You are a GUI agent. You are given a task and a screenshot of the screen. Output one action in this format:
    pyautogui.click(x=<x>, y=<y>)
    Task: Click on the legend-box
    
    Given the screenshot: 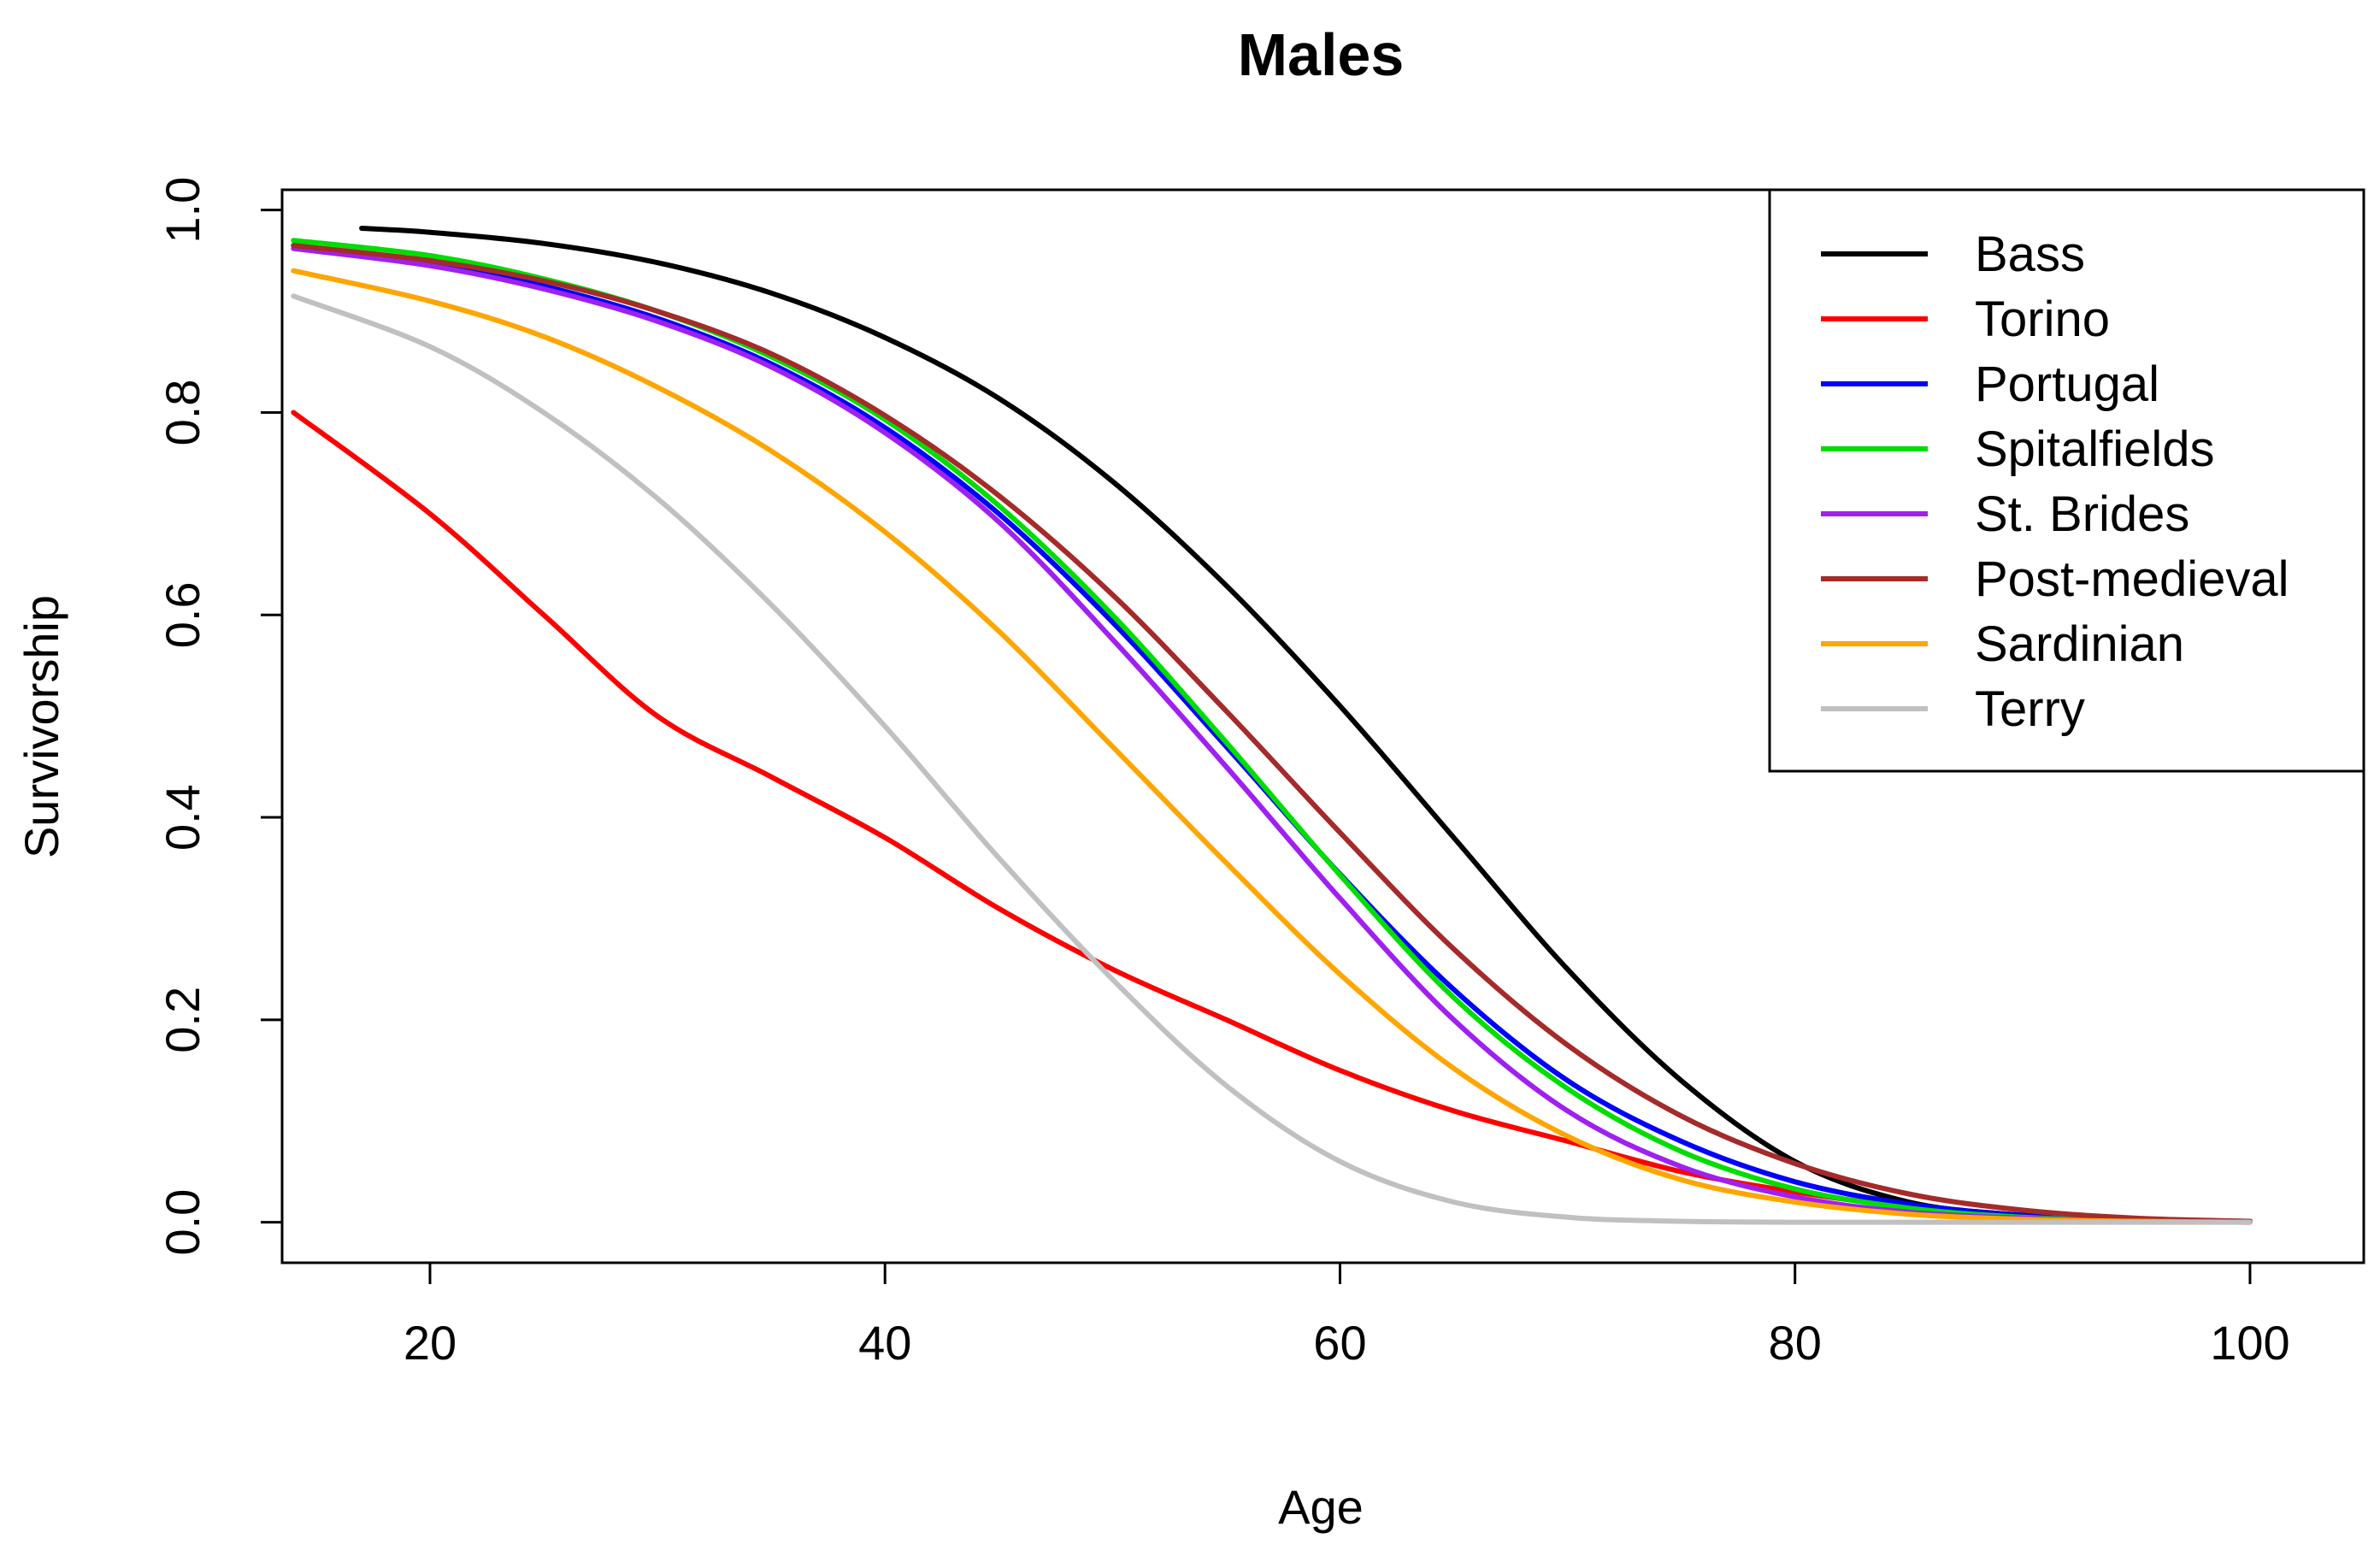 What is the action you would take?
    pyautogui.click(x=2066, y=480)
    